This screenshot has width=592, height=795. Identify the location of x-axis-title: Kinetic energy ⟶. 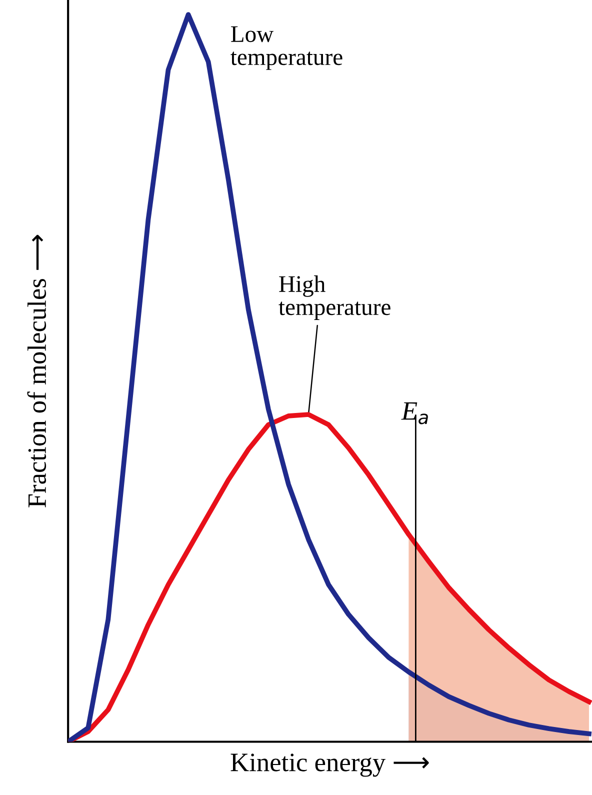
(329, 765).